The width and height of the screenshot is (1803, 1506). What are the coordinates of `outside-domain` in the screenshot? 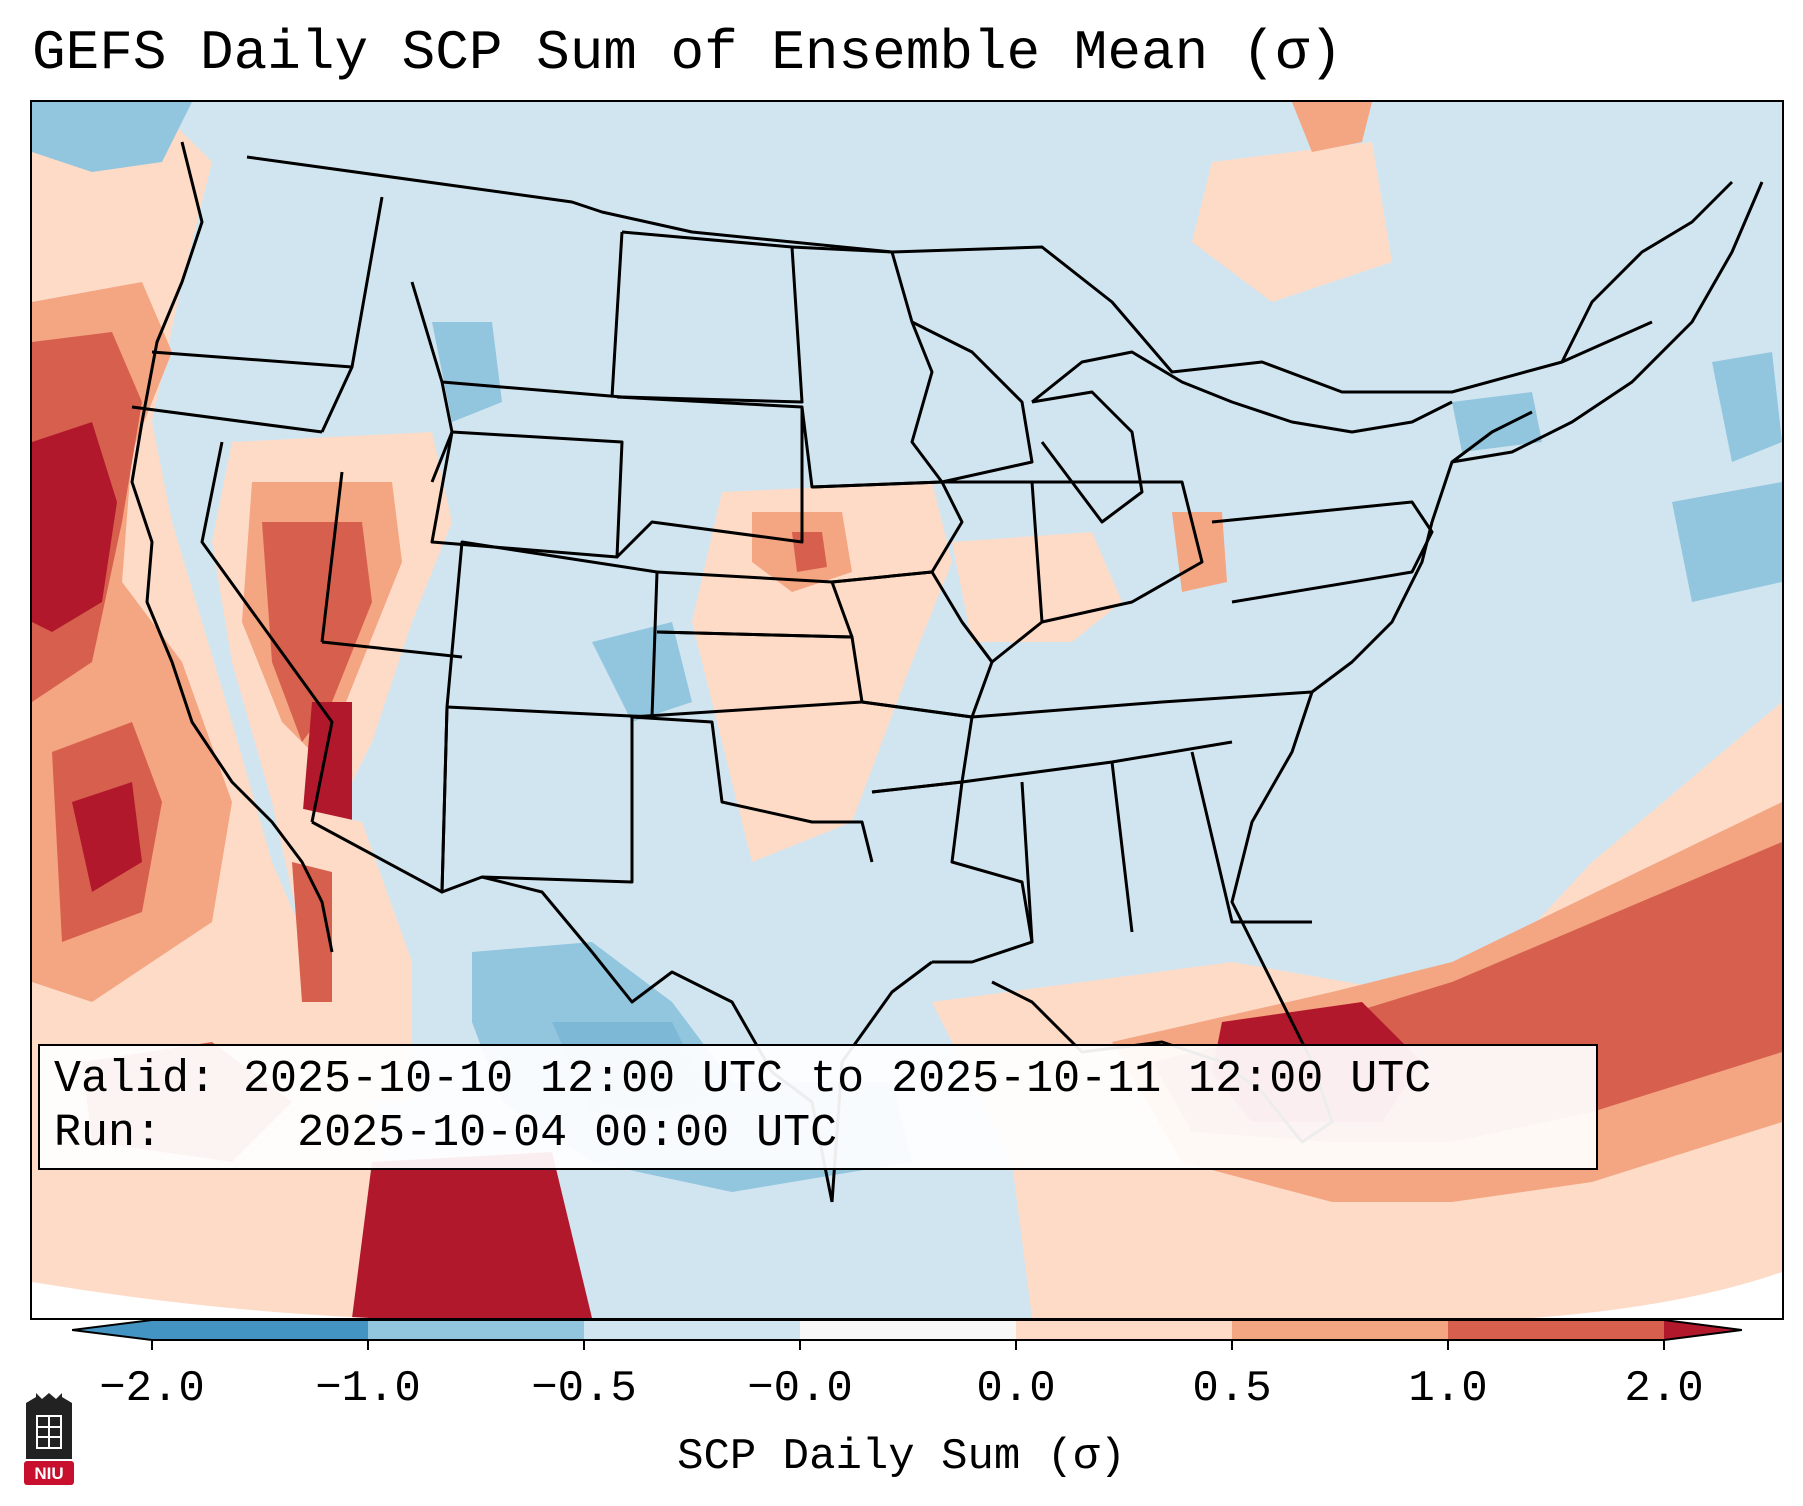 It's located at (332, 1300).